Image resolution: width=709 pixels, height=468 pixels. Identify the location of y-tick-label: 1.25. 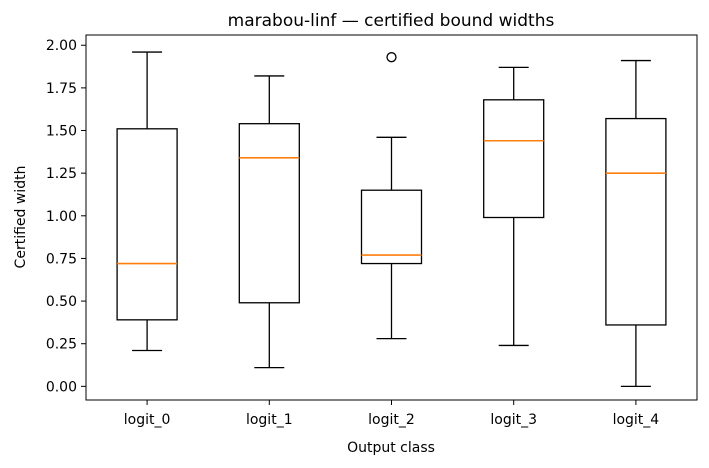
(61, 174).